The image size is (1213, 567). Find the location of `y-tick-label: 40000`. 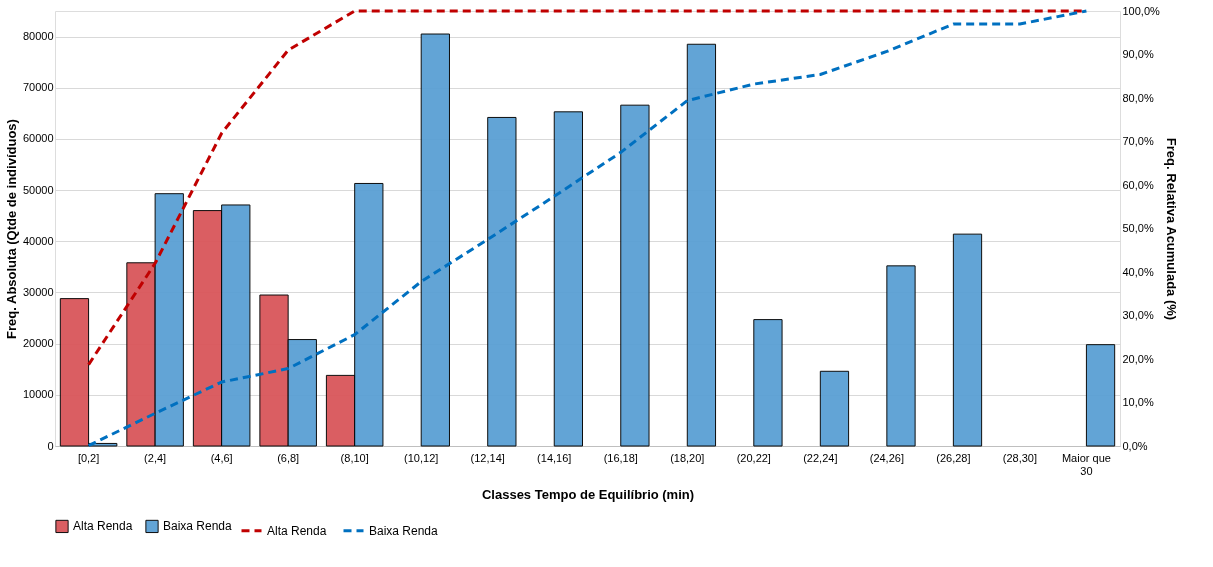

y-tick-label: 40000 is located at coordinates (38, 240).